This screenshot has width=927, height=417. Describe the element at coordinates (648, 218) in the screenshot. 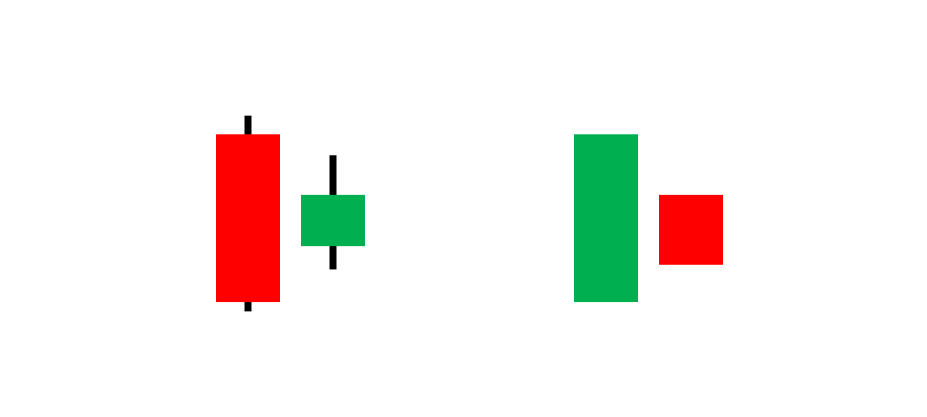

I see `candle-group-bearish-harami` at that location.